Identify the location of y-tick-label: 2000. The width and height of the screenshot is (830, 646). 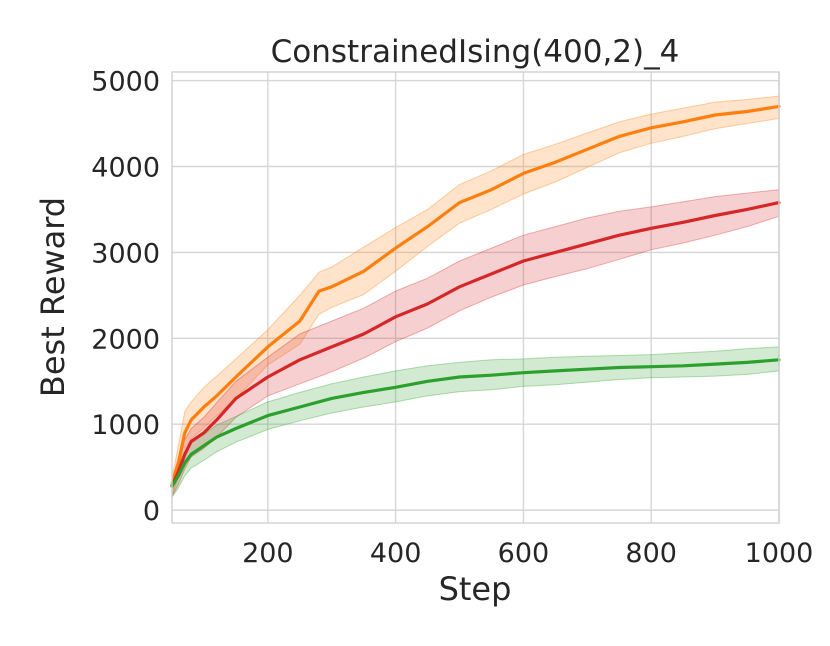
(125, 339).